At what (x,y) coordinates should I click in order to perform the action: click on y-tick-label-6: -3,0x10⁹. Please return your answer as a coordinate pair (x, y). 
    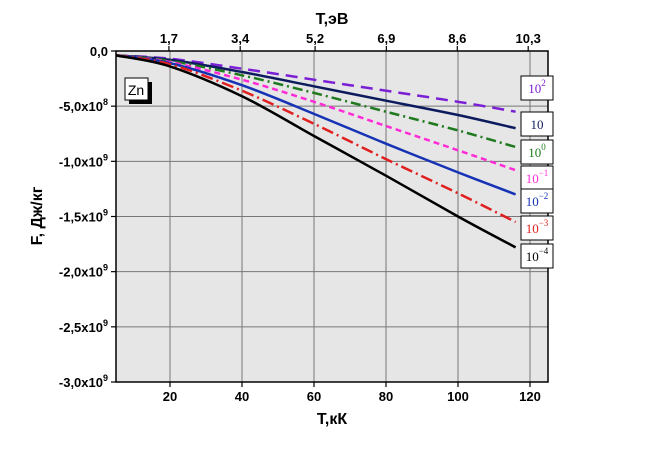
    Looking at the image, I should click on (83, 381).